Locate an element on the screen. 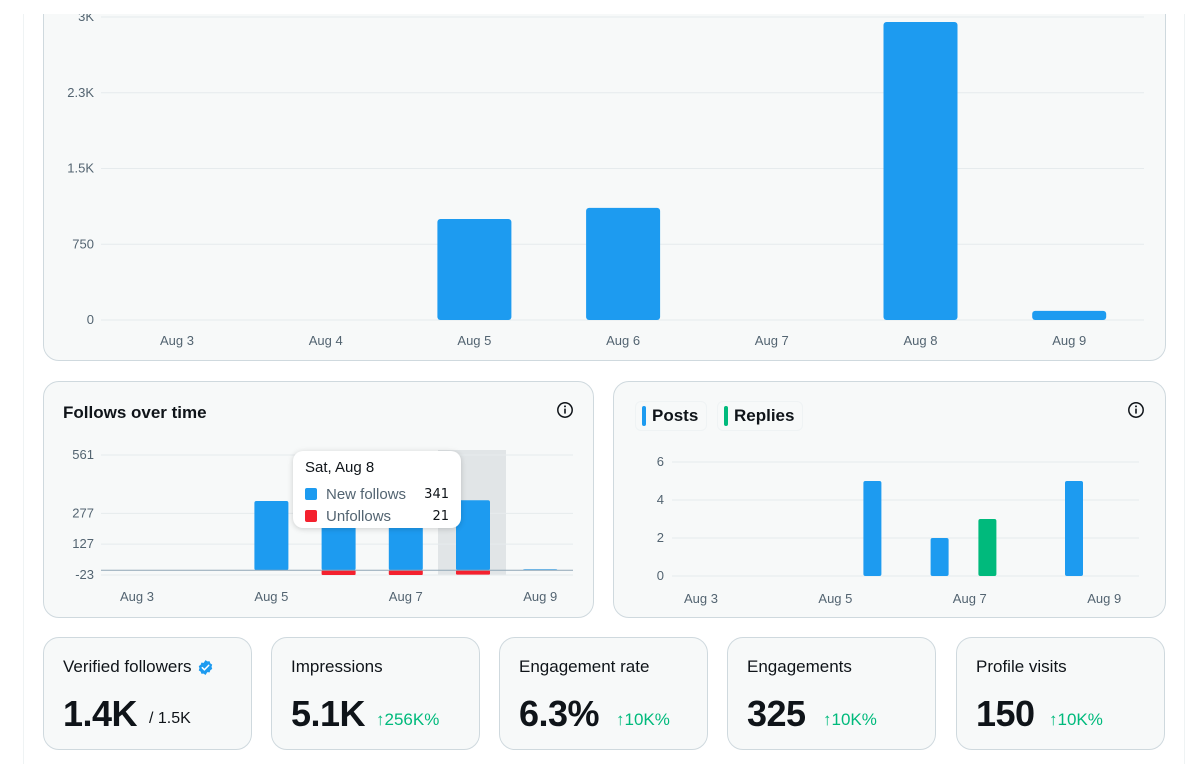  unfollows-swatch is located at coordinates (311, 516).